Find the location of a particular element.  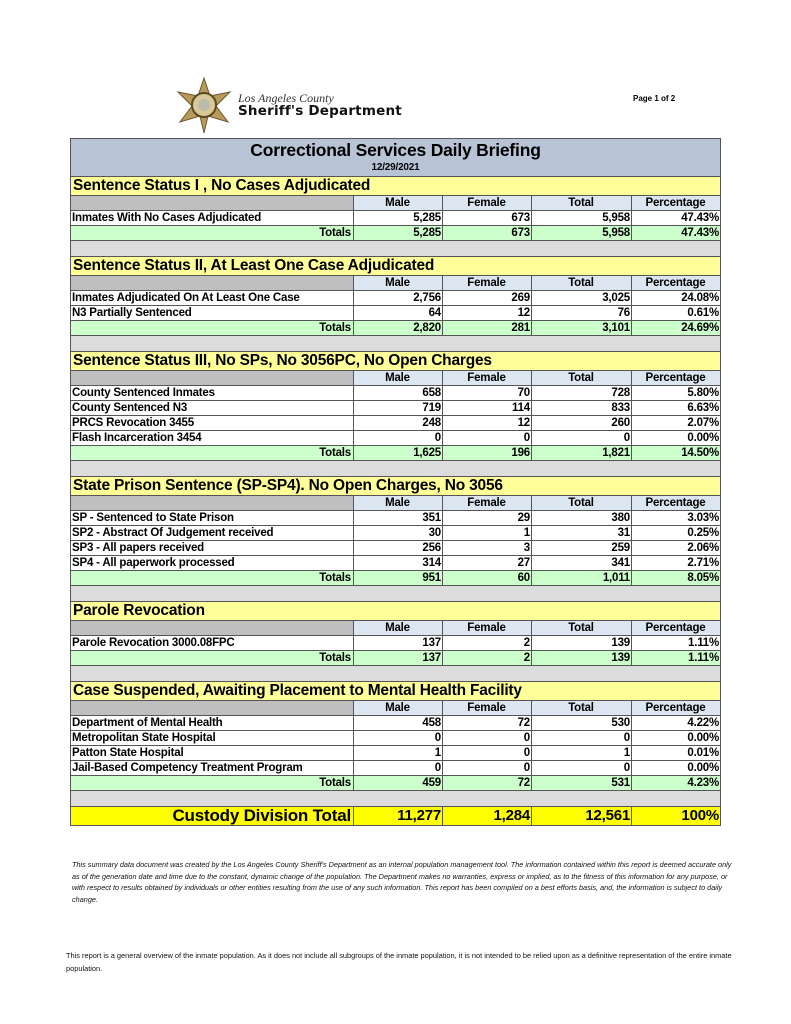

row-label: Jail-Based Competency Treatment Program is located at coordinates (212, 768).